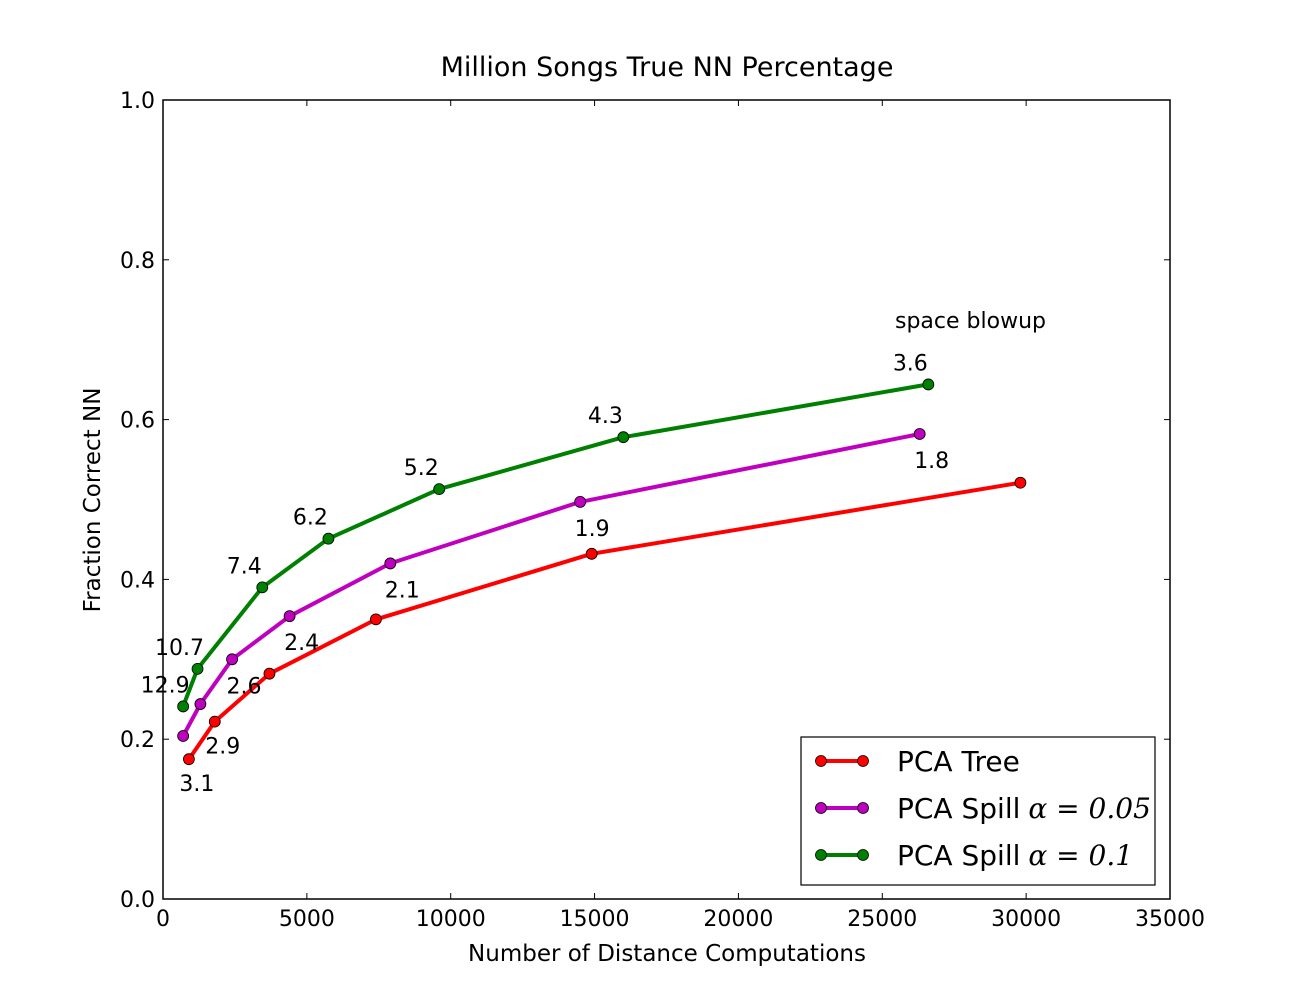 The image size is (1300, 1000). I want to click on point-label: 2.1, so click(402, 590).